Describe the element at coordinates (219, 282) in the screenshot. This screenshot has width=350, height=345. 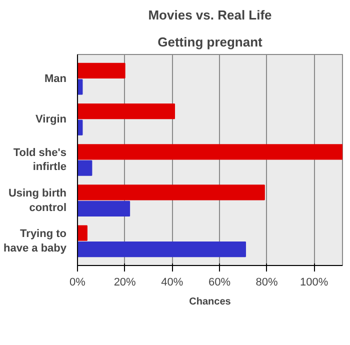
I see `x-tick-label: 60%` at that location.